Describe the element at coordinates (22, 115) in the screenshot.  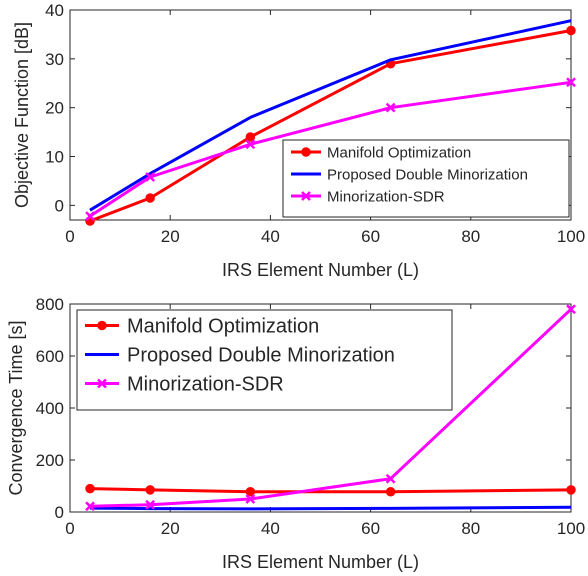
I see `plot-1-y-axis-label: Objective Function [dB]` at that location.